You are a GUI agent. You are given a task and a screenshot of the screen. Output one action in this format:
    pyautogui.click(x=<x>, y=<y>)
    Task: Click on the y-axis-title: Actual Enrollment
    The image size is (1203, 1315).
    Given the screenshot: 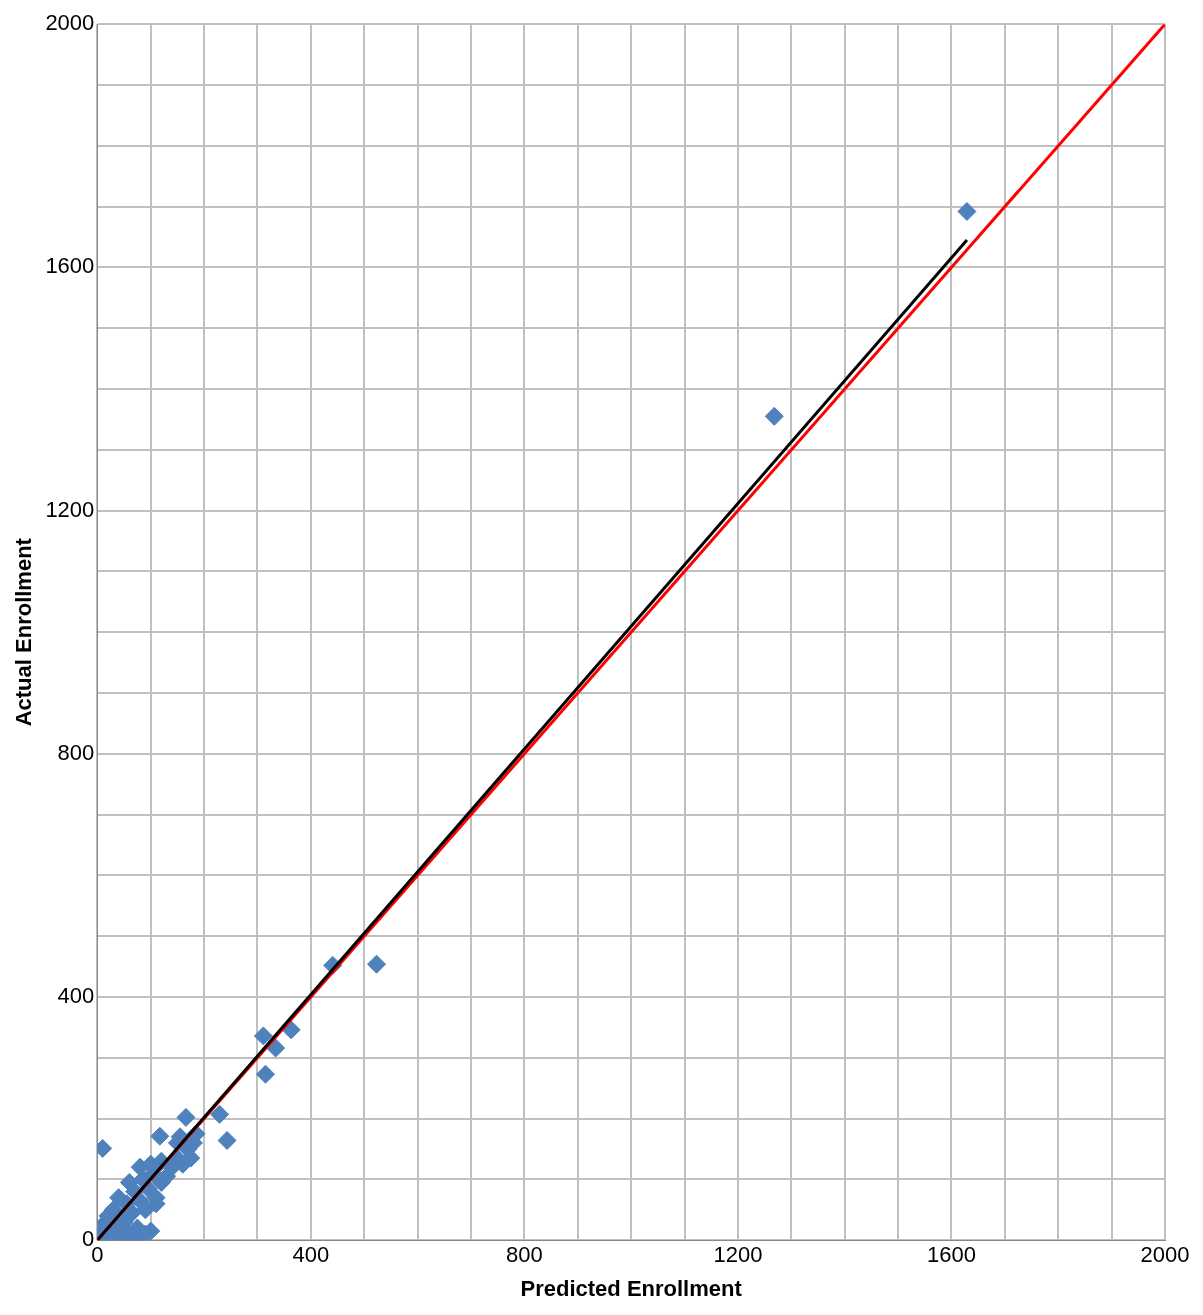 What is the action you would take?
    pyautogui.click(x=24, y=632)
    